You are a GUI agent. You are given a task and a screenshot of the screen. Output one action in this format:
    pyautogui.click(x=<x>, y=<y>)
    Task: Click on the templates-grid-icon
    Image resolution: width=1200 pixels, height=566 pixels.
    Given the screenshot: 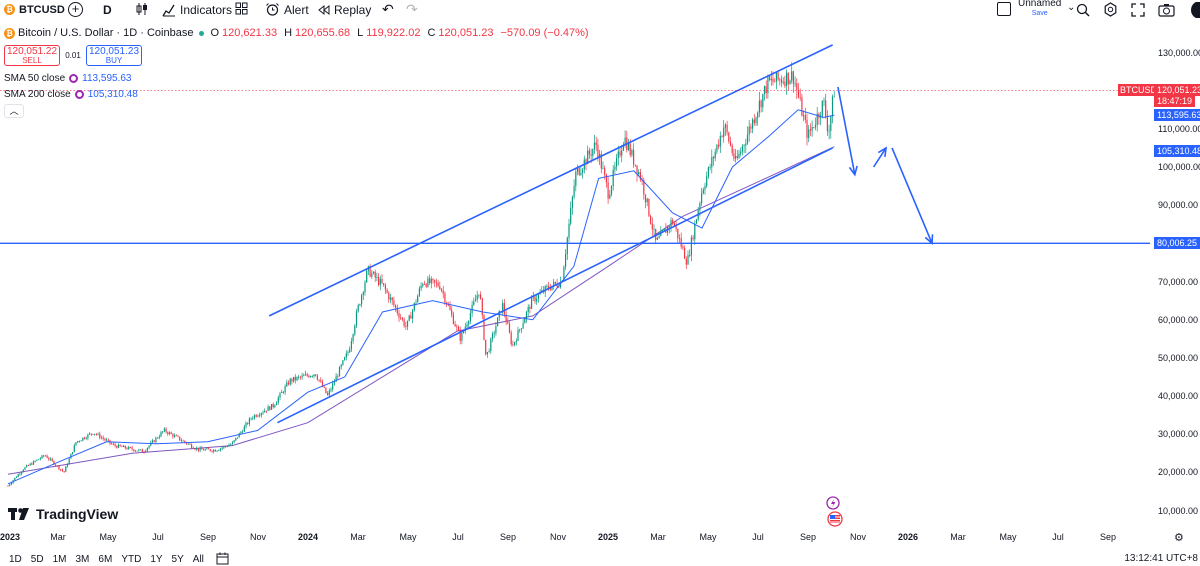 What is the action you would take?
    pyautogui.click(x=241, y=8)
    